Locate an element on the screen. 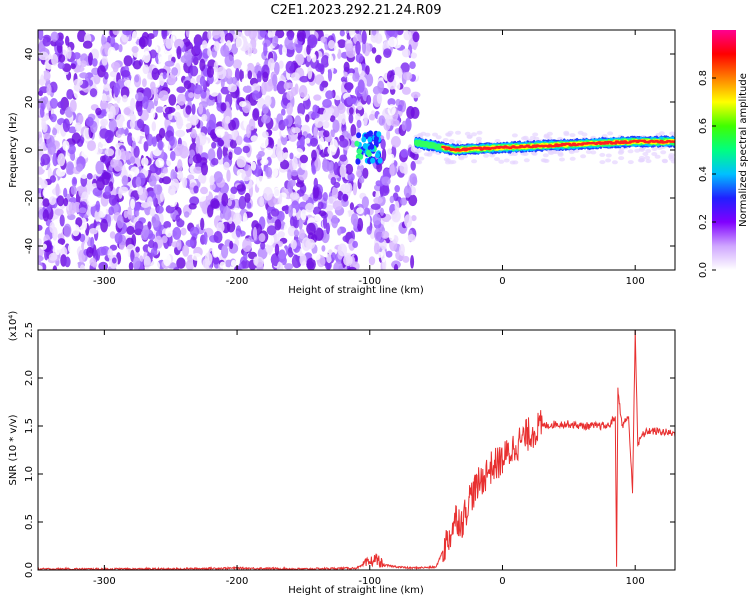 The height and width of the screenshot is (600, 750). colorbar-label: Normalized spectral amplitude is located at coordinates (743, 150).